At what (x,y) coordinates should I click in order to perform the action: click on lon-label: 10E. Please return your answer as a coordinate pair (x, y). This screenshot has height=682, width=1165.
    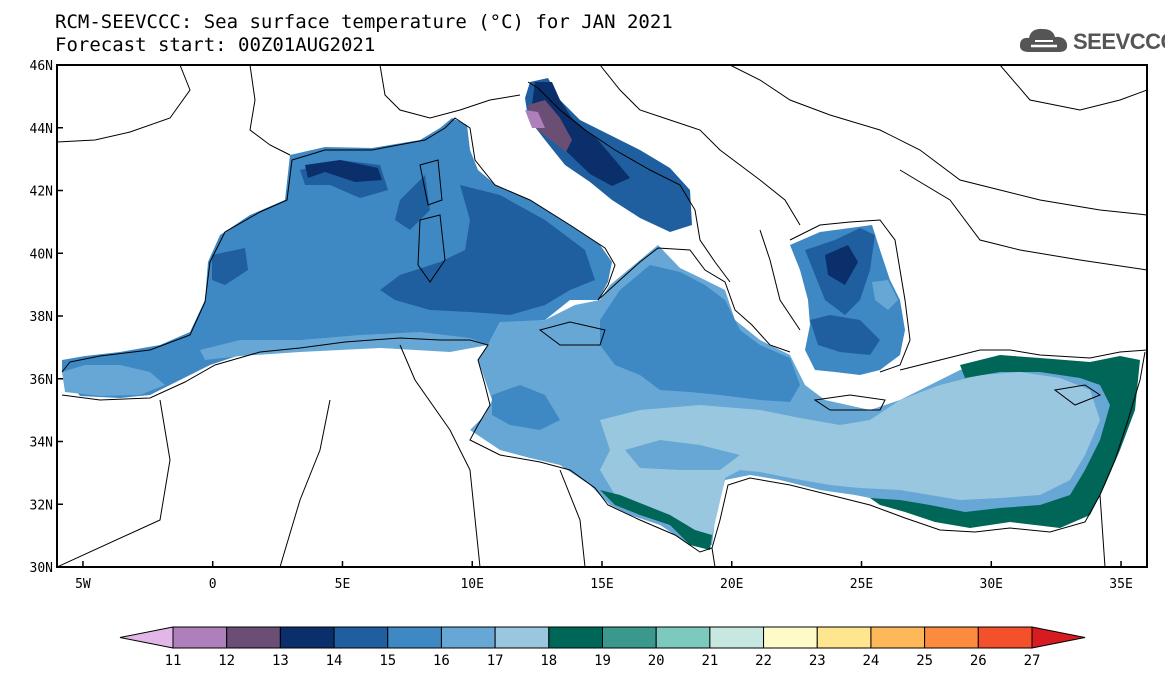
    Looking at the image, I should click on (471, 584).